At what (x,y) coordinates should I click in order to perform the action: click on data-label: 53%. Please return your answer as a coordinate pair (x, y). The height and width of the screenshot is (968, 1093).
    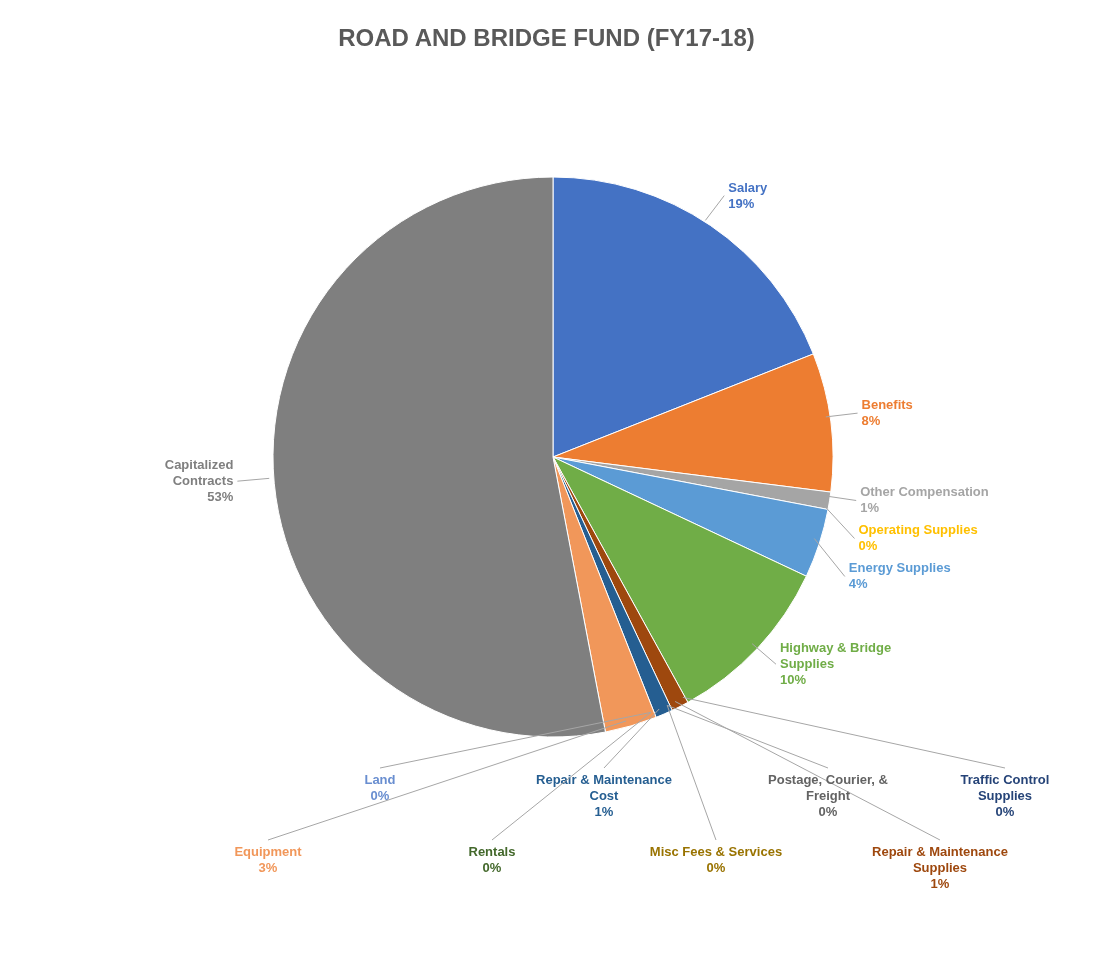
    Looking at the image, I should click on (220, 497).